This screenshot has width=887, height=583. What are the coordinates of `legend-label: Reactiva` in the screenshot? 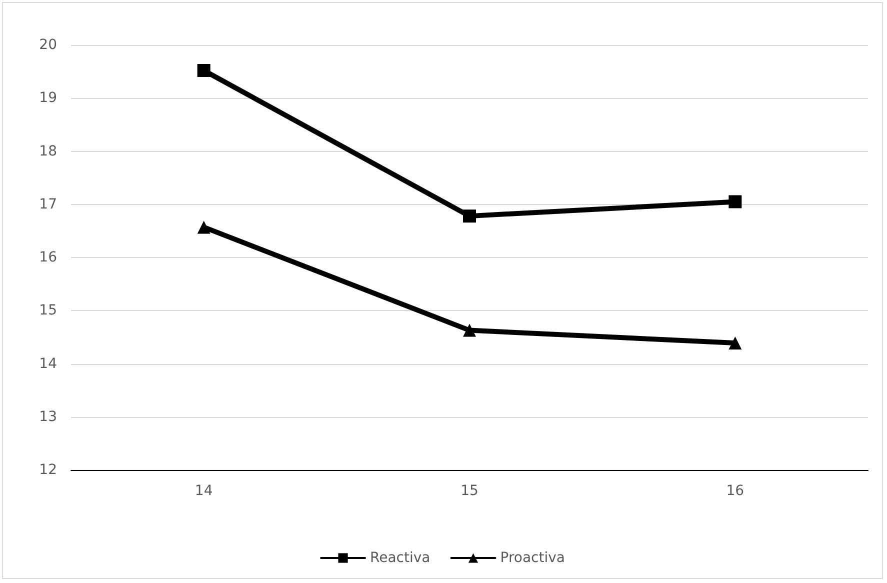 It's located at (400, 558).